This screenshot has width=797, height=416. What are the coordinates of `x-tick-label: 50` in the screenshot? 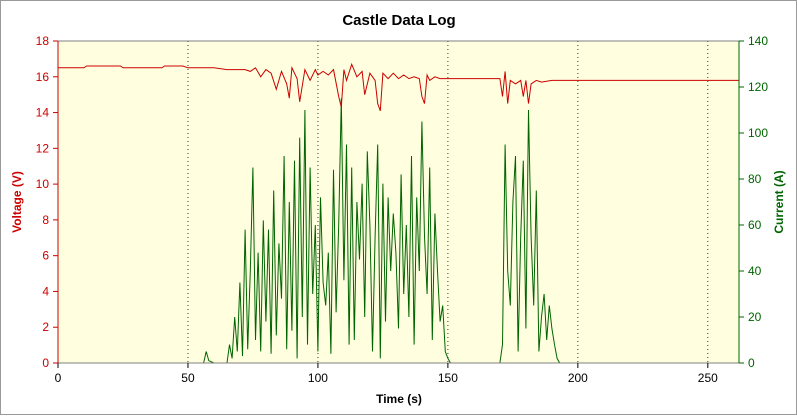 It's located at (188, 378).